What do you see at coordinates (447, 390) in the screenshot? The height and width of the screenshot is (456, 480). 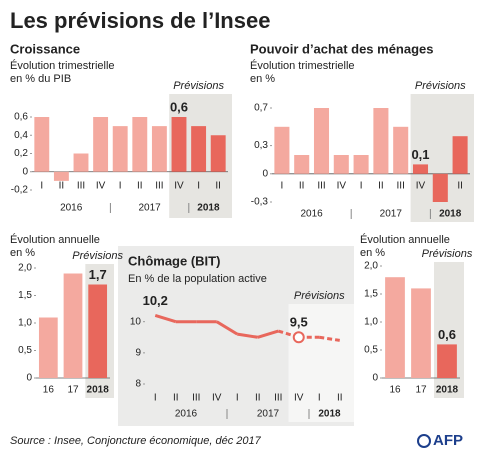 I see `x-tick-label: 2018` at bounding box center [447, 390].